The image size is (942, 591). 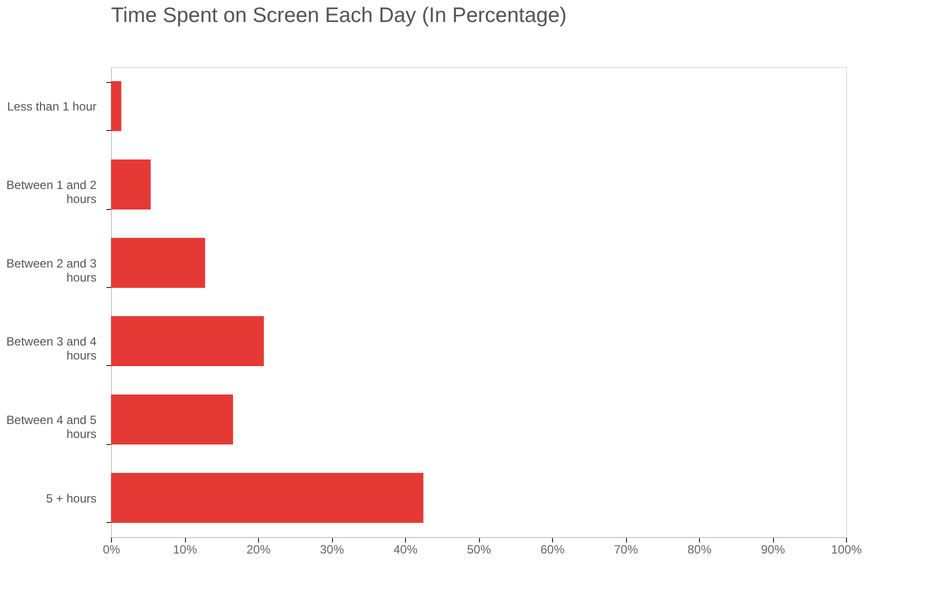 I want to click on x-tick-label: 70%, so click(x=626, y=549).